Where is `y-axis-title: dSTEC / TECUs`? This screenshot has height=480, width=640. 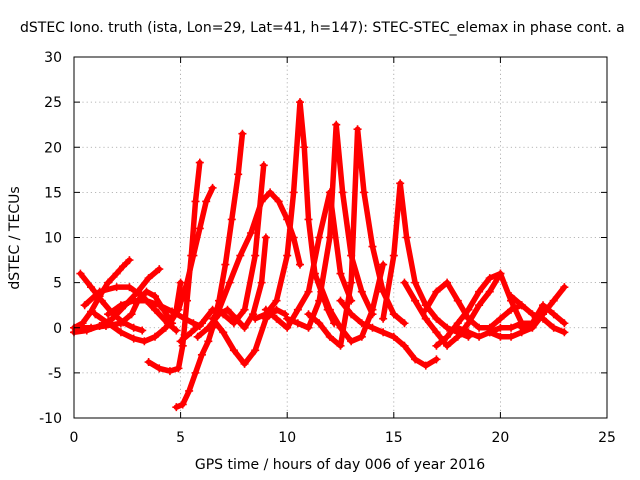 y-axis-title: dSTEC / TECUs is located at coordinates (15, 237).